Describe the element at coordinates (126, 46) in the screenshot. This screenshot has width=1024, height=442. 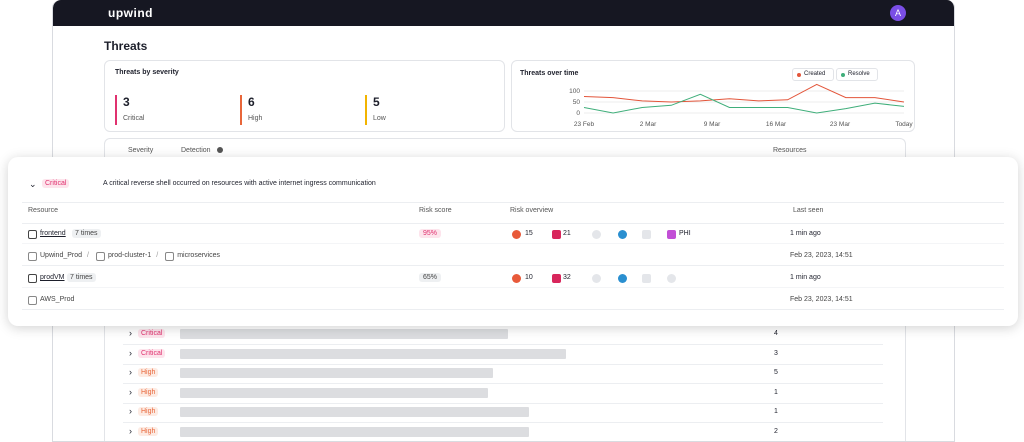
I see `page-title: Threats` at that location.